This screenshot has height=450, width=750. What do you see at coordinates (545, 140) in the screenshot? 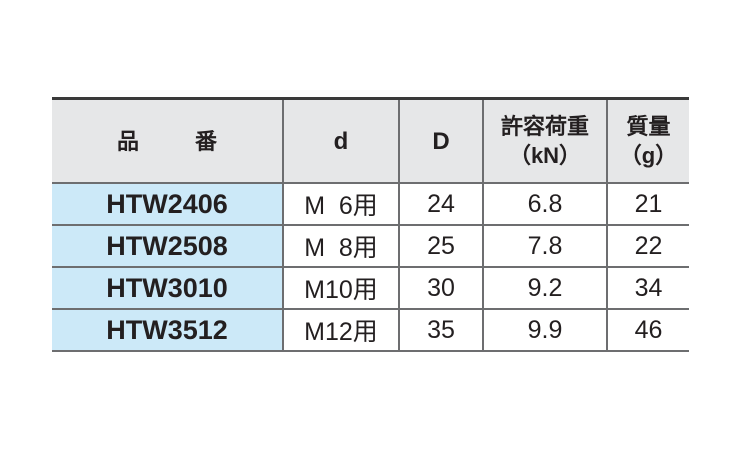
I see `header-load: 許容荷重 （kN）` at bounding box center [545, 140].